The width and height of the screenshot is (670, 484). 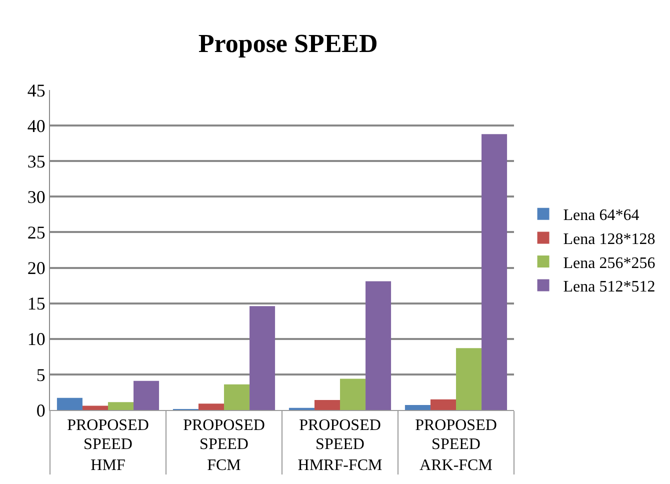 I want to click on category-label: PROPOSED SPEED HMRF-FCM, so click(x=340, y=445).